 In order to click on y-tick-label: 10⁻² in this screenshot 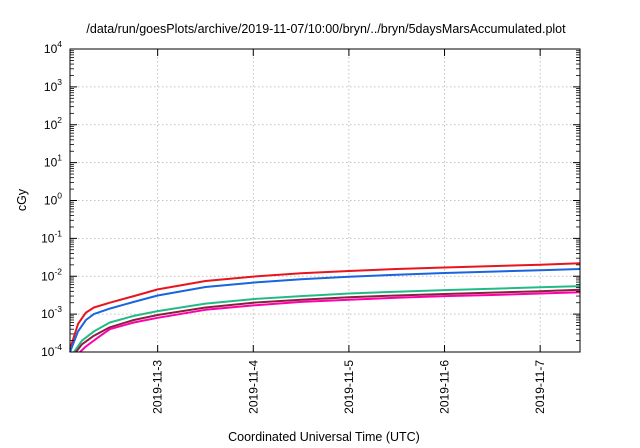, I will do `click(51, 274)`.